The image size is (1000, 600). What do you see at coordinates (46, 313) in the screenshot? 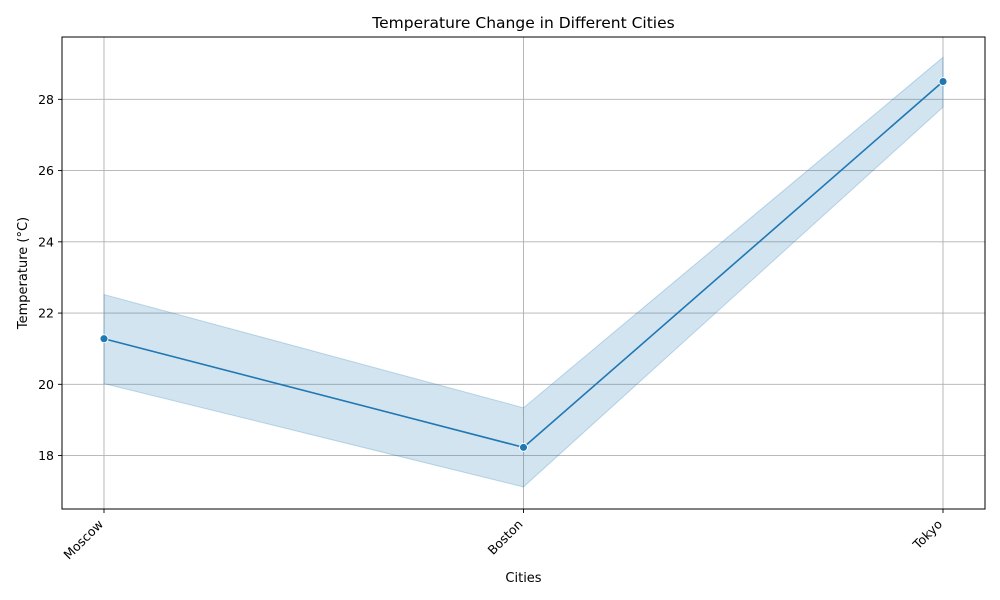
I see `y-tick-label: 22` at bounding box center [46, 313].